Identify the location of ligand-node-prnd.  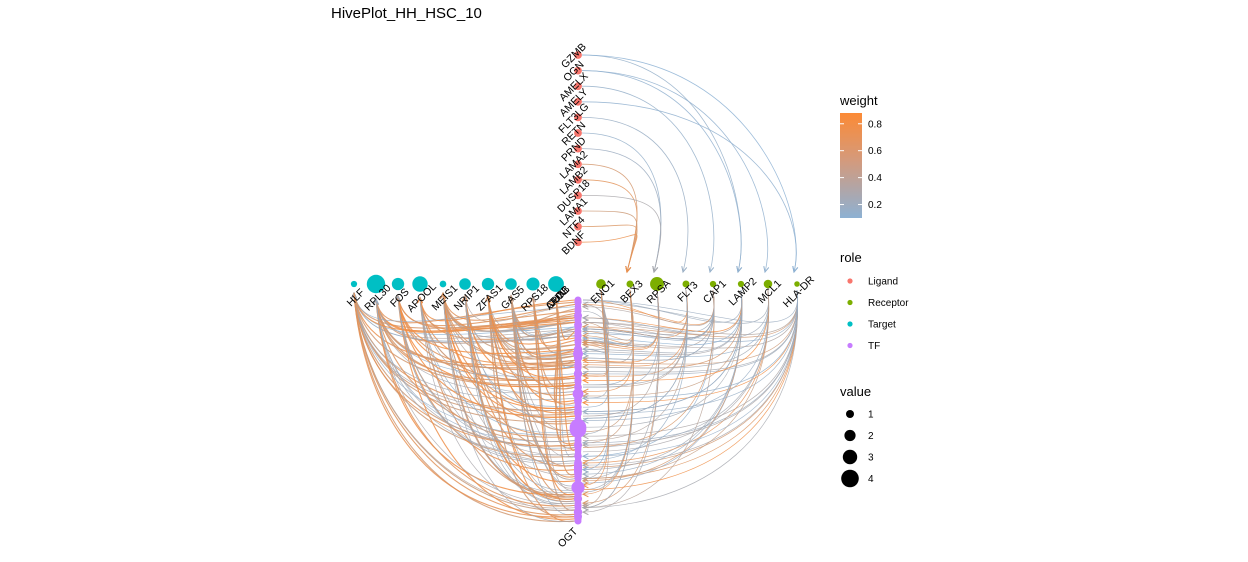
(578, 148).